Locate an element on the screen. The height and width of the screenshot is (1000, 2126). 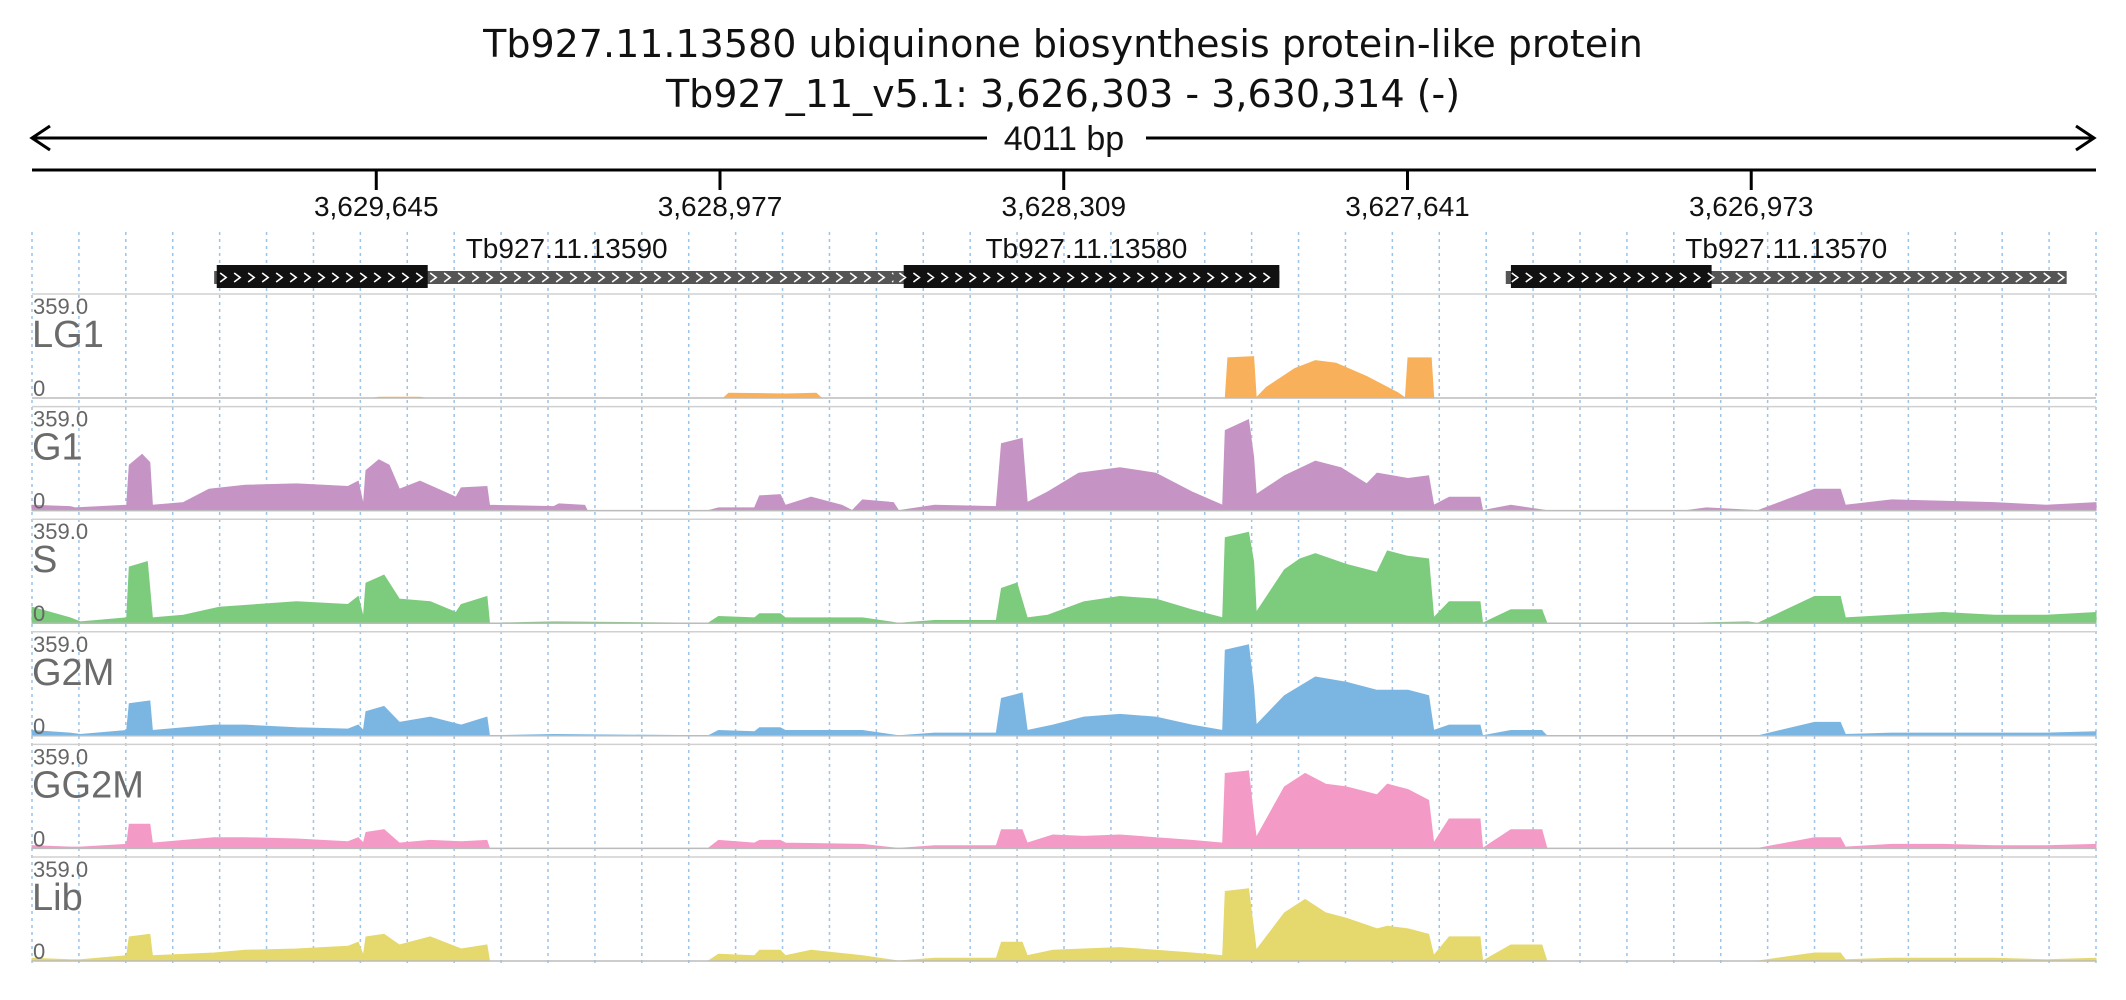
track-S: 359.0S 0 is located at coordinates (1064, 572).